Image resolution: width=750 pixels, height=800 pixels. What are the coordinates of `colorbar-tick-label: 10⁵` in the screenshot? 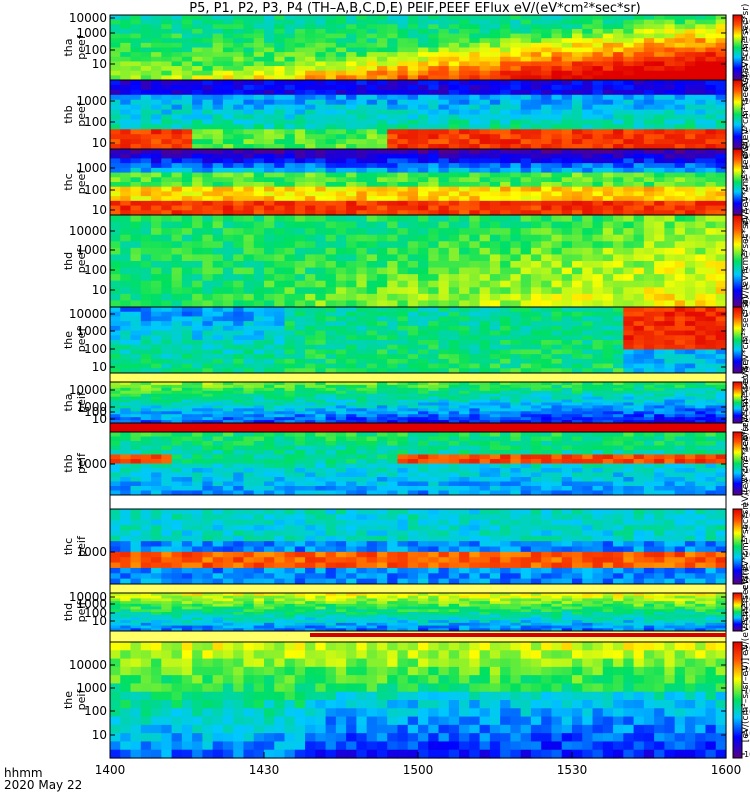 It's located at (747, 130).